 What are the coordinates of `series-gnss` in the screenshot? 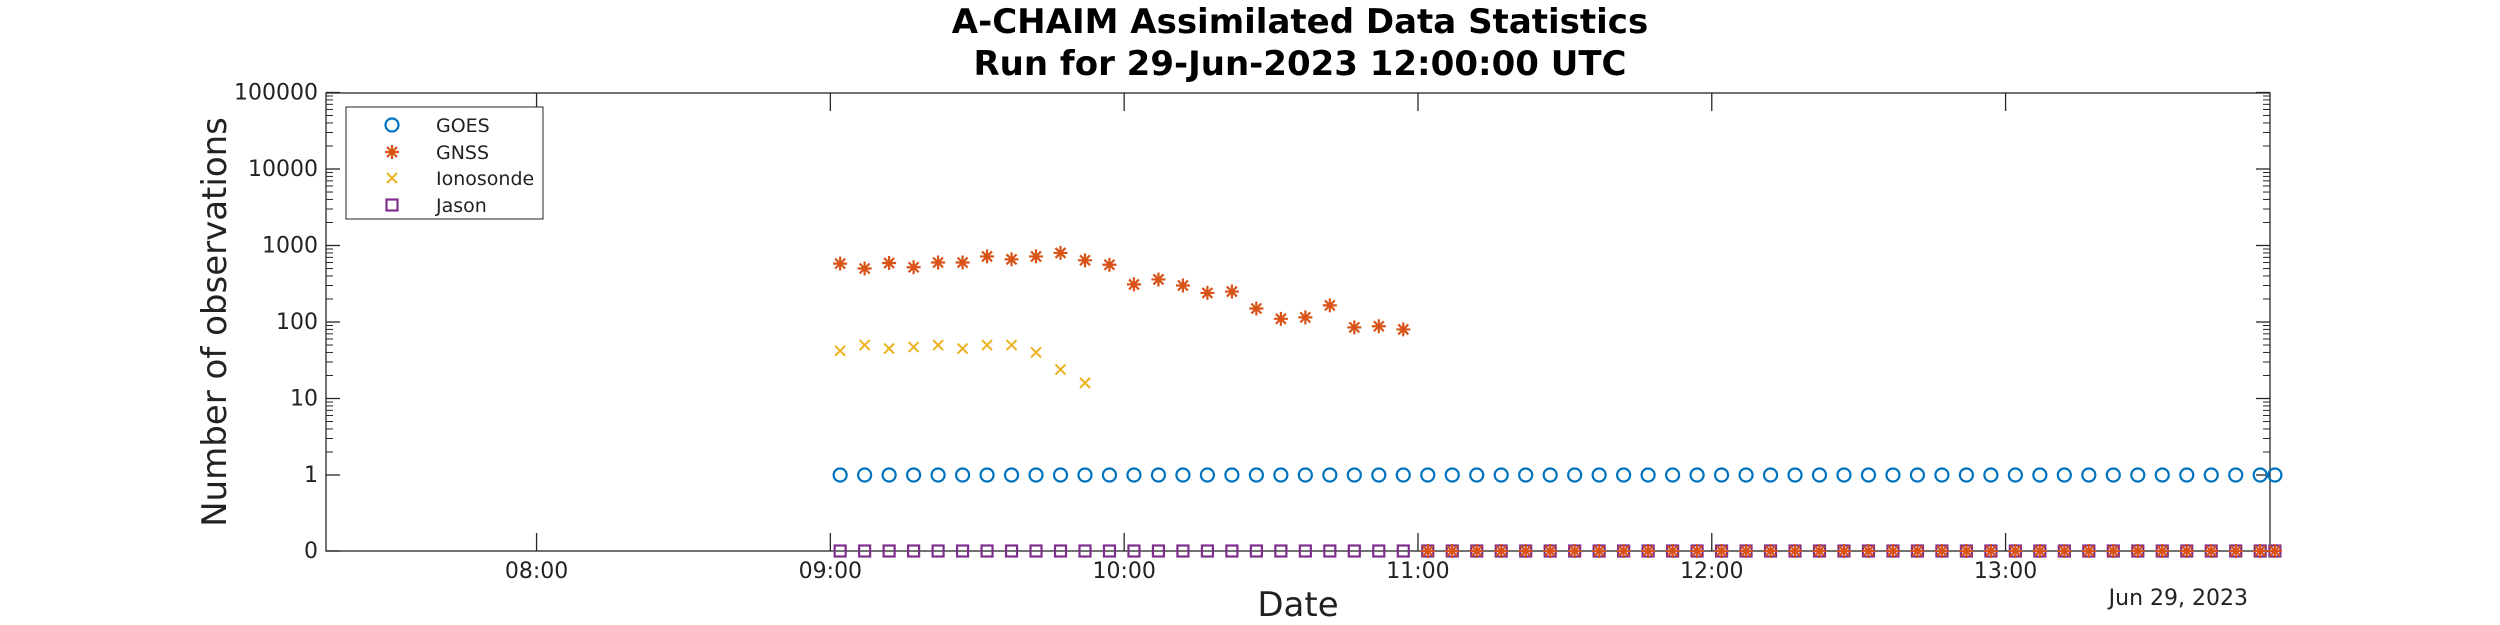 It's located at (1122, 291).